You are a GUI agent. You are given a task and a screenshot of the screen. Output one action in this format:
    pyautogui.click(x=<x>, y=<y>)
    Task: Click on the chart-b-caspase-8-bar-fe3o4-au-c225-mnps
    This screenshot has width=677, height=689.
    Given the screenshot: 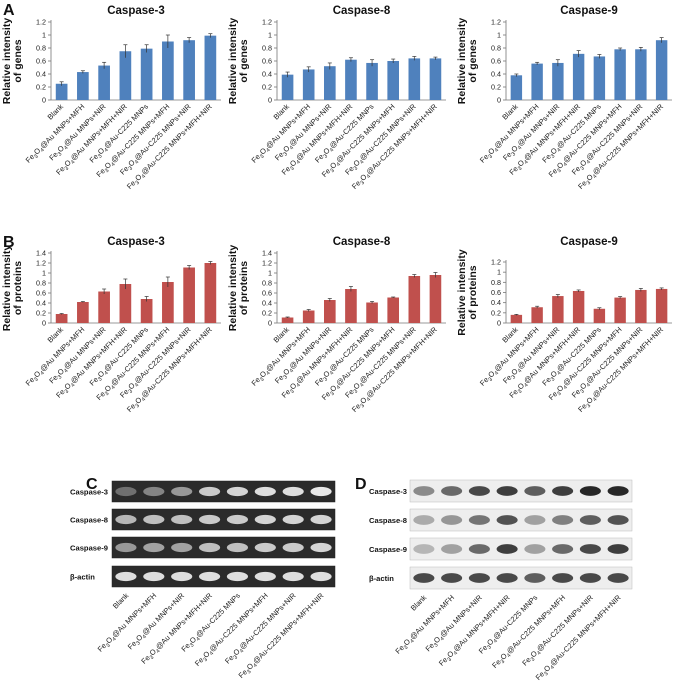 What is the action you would take?
    pyautogui.click(x=372, y=312)
    